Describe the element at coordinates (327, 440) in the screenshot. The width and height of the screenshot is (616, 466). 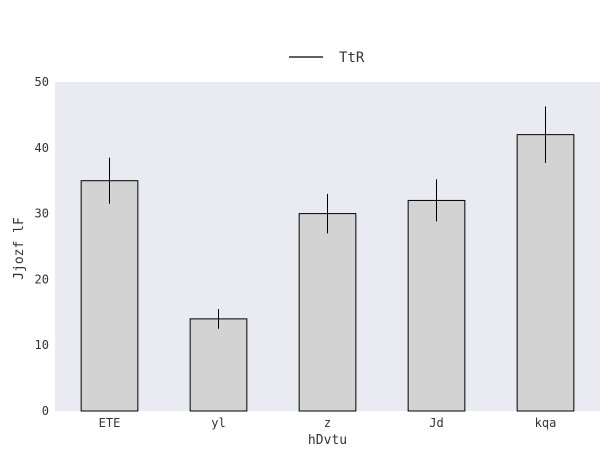
I see `x-axis-label: hDvtu` at that location.